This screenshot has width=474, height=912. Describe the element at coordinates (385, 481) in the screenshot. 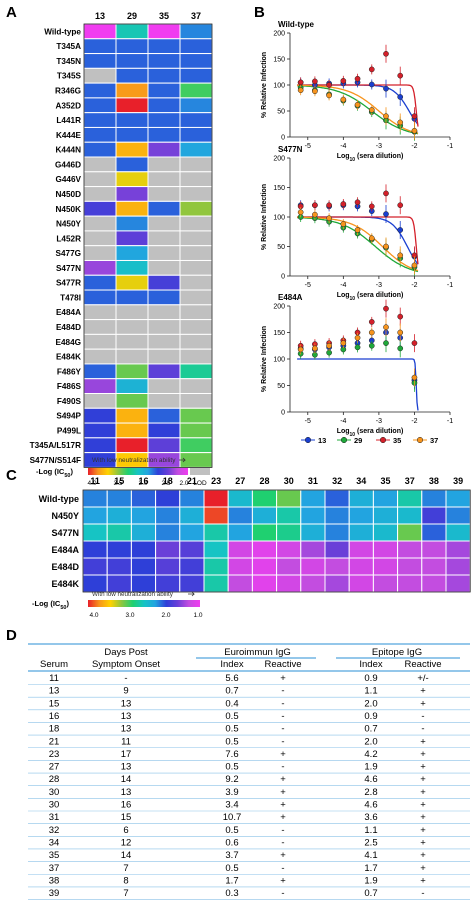

I see `column-label: 35` at that location.